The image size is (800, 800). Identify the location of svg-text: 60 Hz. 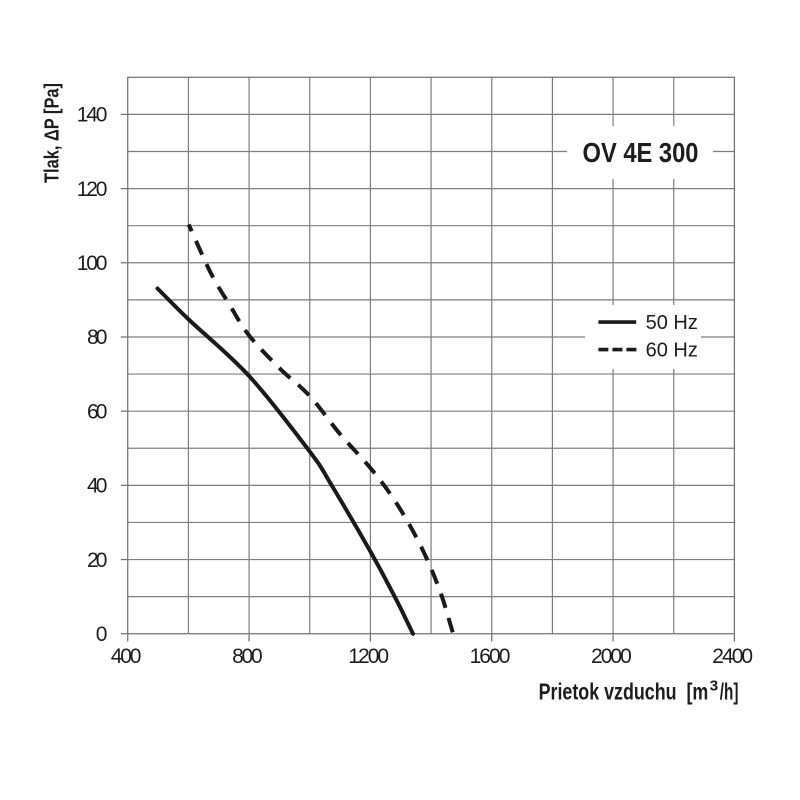
(672, 351).